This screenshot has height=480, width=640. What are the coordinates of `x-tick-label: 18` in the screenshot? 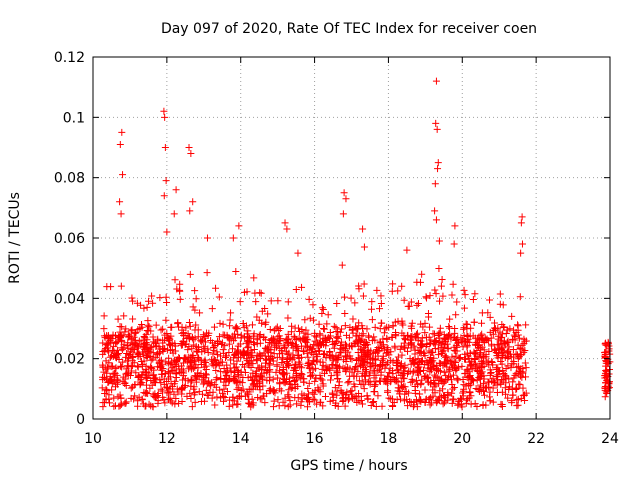 It's located at (389, 439).